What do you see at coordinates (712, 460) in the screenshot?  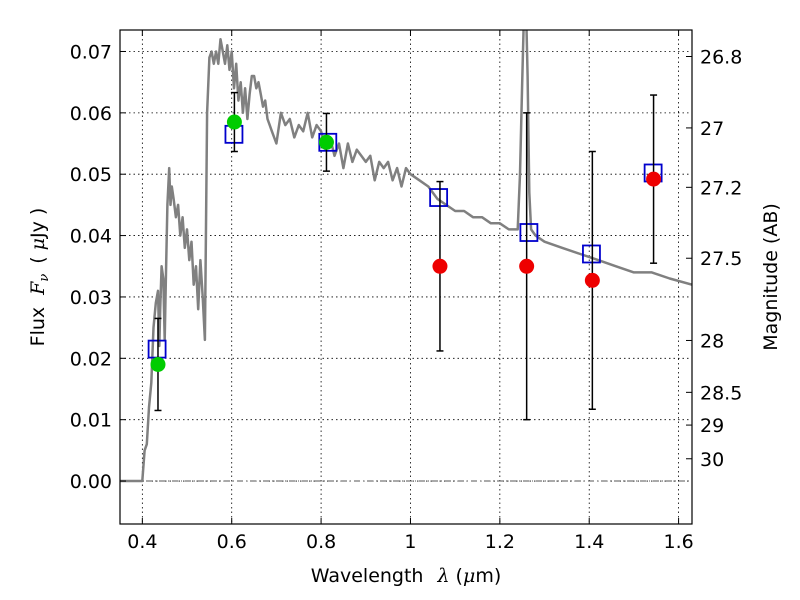 I see `y2-tick-label: 30` at bounding box center [712, 460].